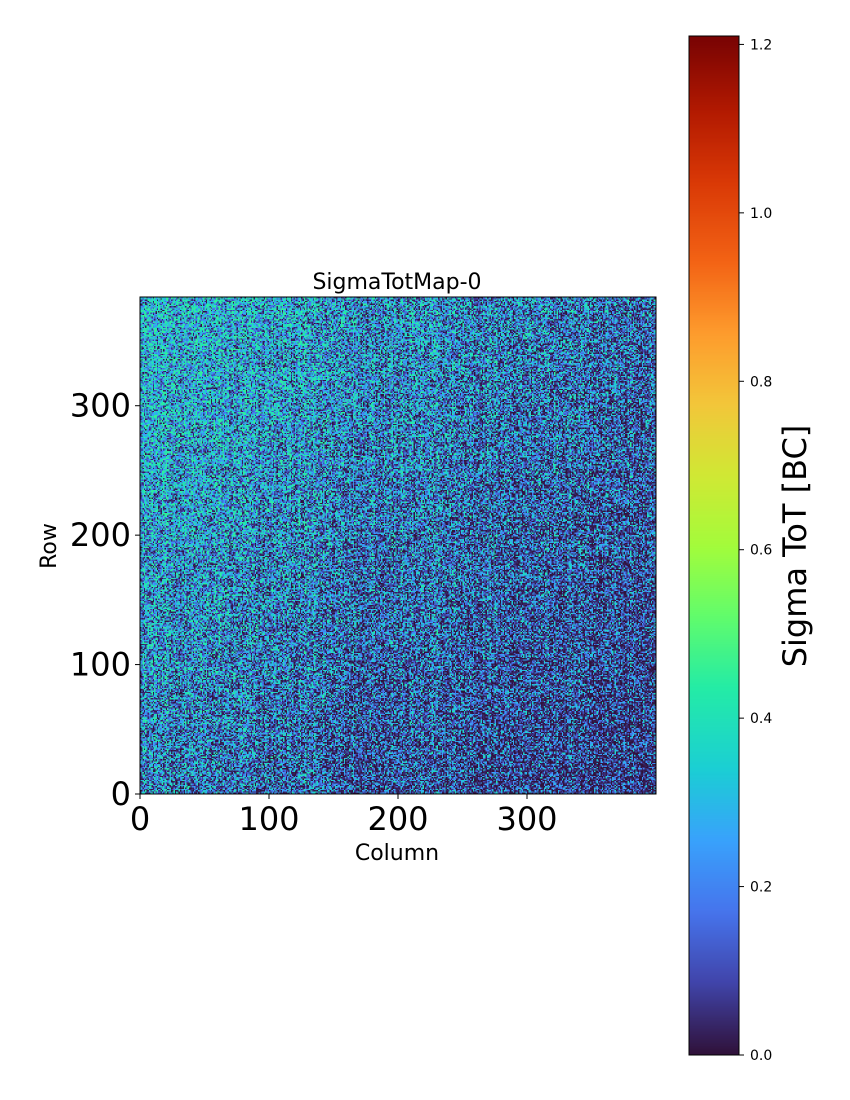  I want to click on x-axis-ticks: 0 100 200 300, so click(344, 816).